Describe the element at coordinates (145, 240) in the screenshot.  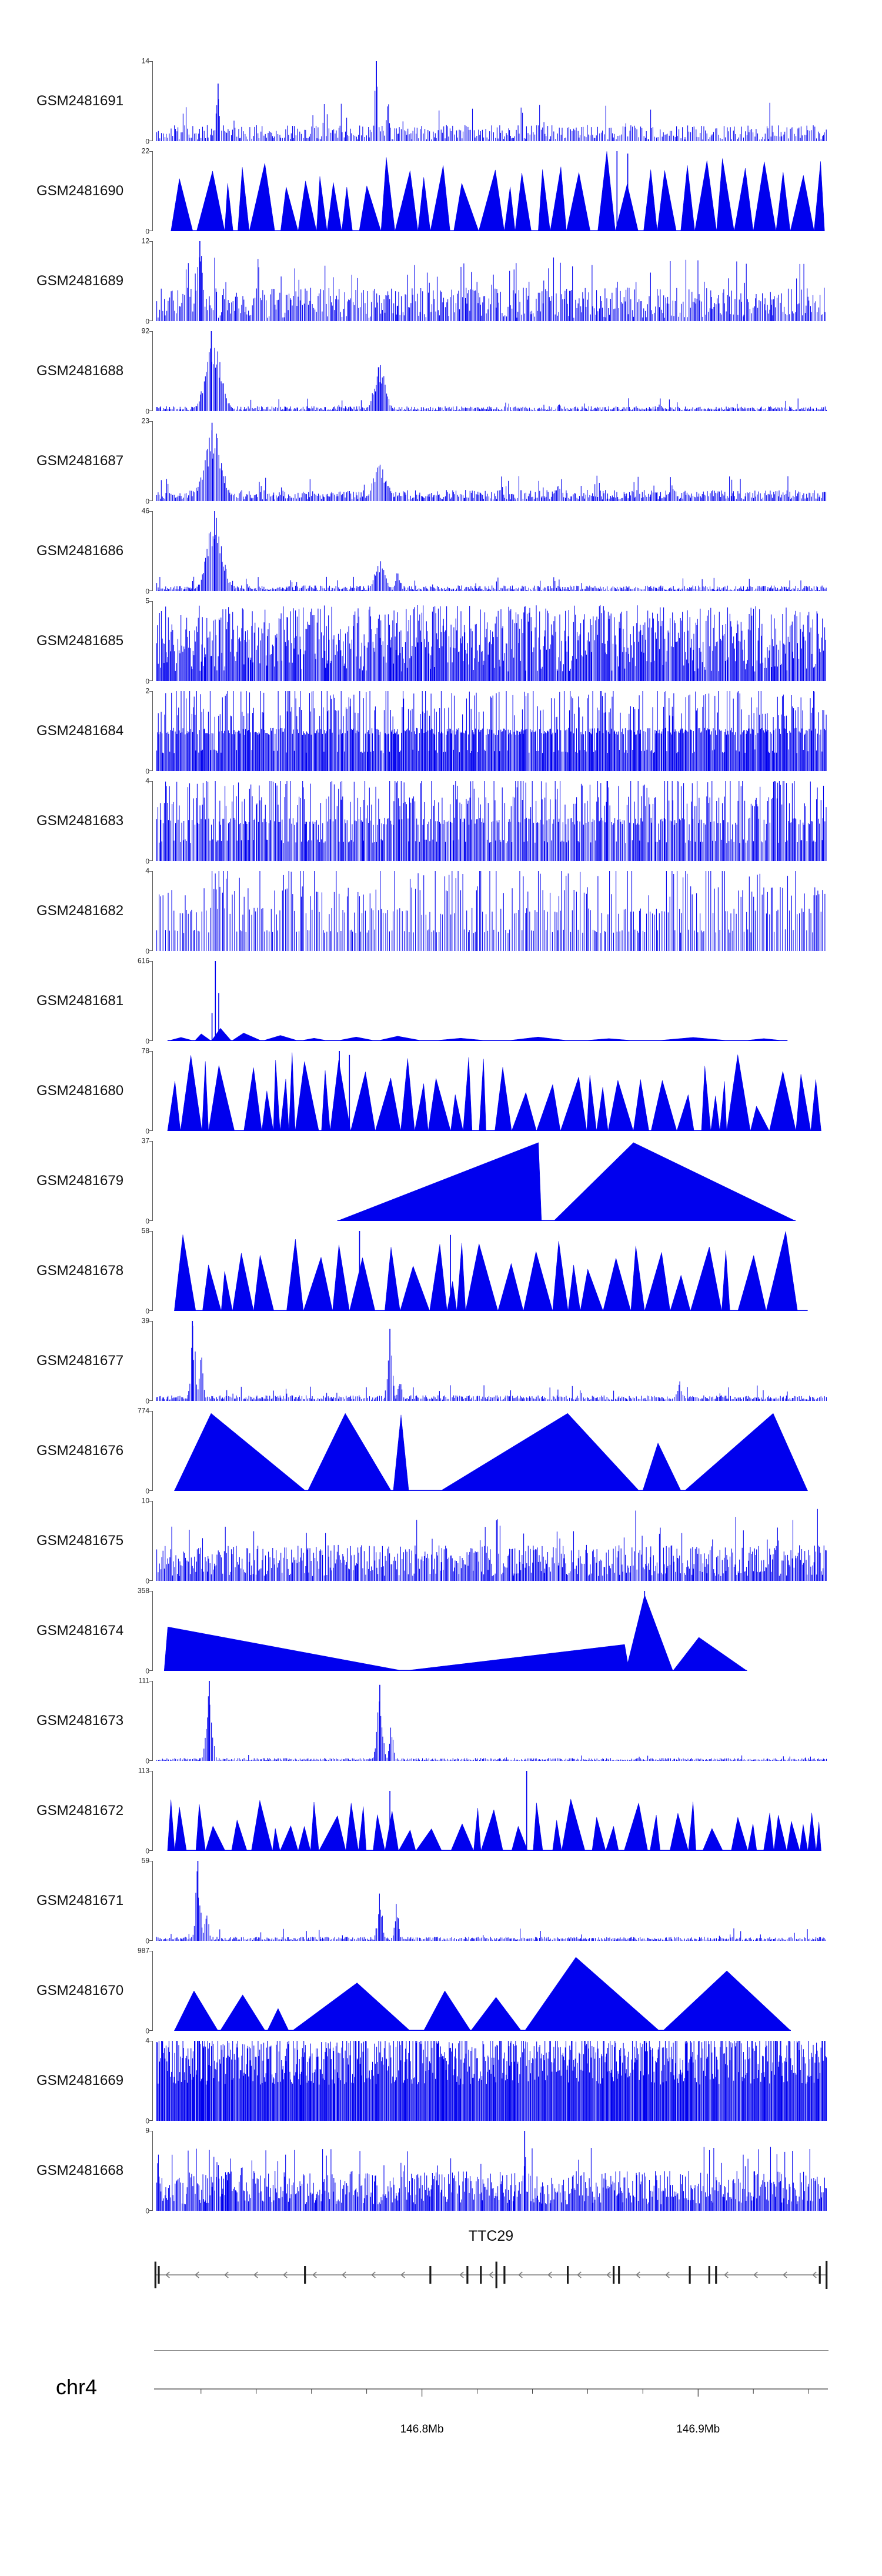
I see `track-ymax-label: 12` at that location.